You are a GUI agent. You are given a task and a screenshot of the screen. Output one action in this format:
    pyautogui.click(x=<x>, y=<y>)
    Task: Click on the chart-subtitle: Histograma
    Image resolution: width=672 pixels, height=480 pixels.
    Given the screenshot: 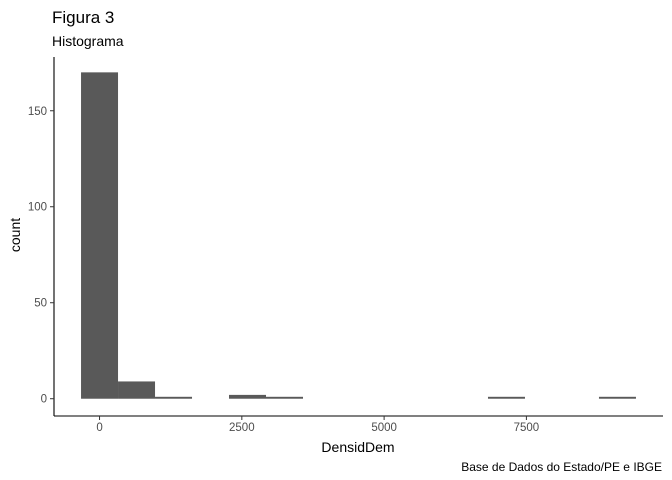 What is the action you would take?
    pyautogui.click(x=88, y=41)
    